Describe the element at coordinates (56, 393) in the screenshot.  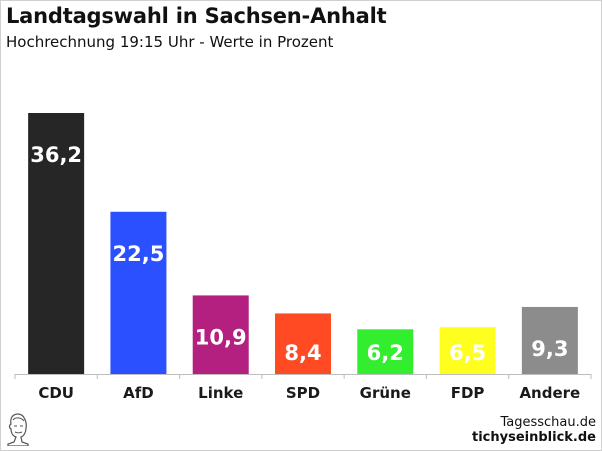
I see `category-label: CDU` at that location.